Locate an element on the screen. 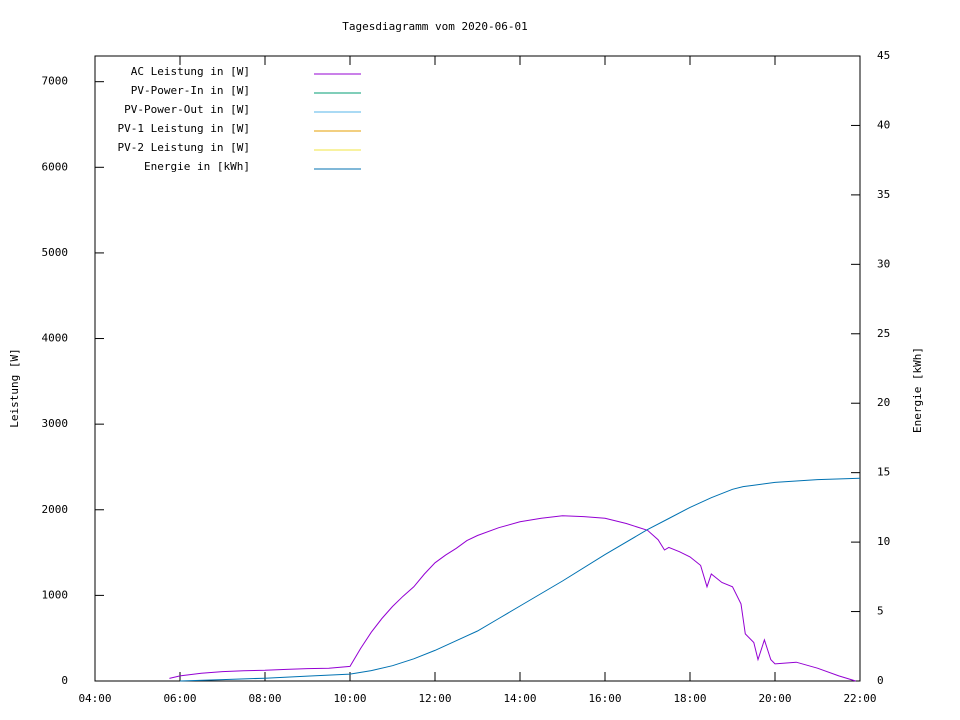  y-tick-label: 1000 is located at coordinates (55, 594).